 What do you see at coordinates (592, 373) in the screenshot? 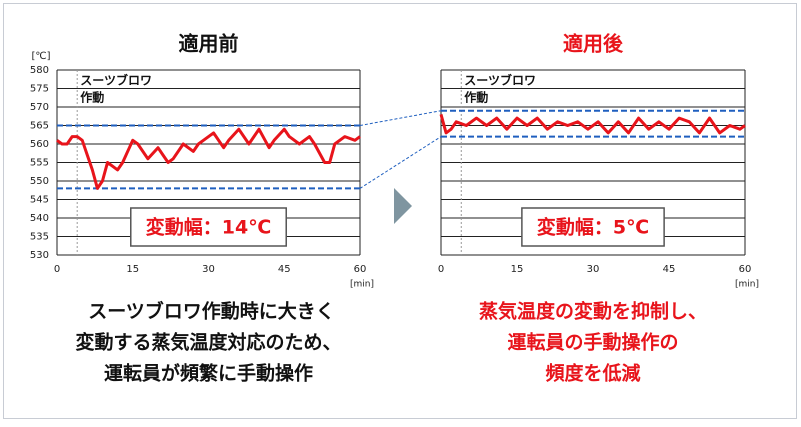
I see `caption: 頻度を低減` at bounding box center [592, 373].